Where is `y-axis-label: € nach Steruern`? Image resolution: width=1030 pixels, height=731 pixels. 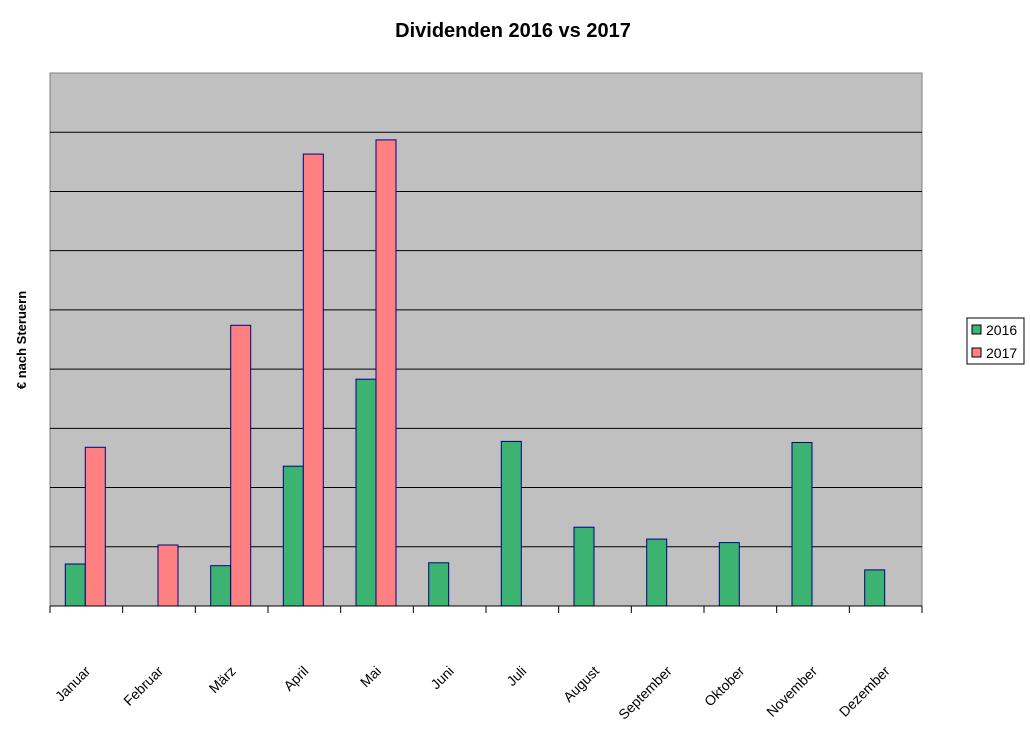
y-axis-label: € nach Steruern is located at coordinates (21, 340).